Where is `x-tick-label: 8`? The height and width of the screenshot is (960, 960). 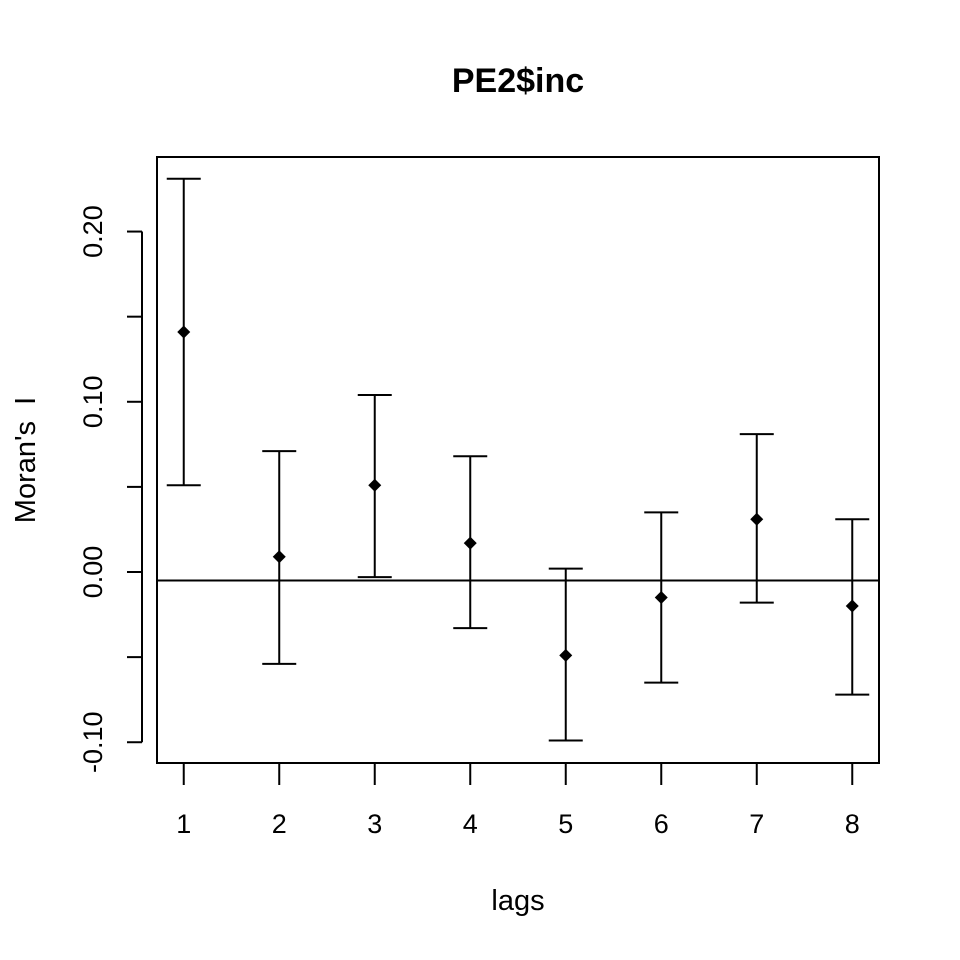
x-tick-label: 8 is located at coordinates (852, 824).